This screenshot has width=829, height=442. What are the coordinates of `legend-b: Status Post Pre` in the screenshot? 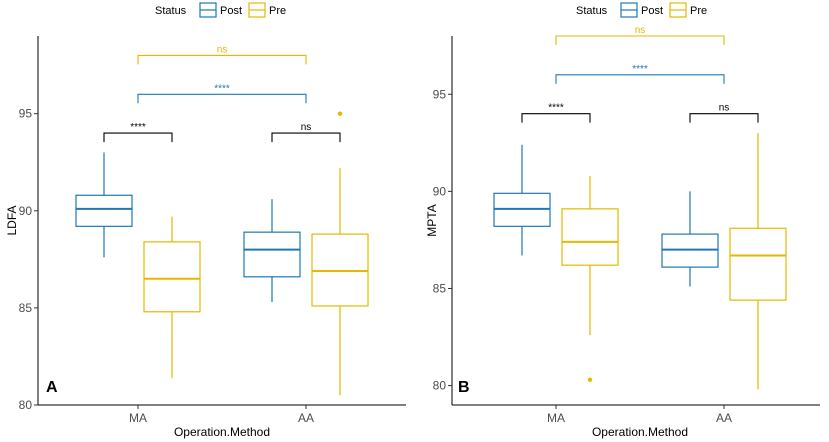 It's located at (641, 10).